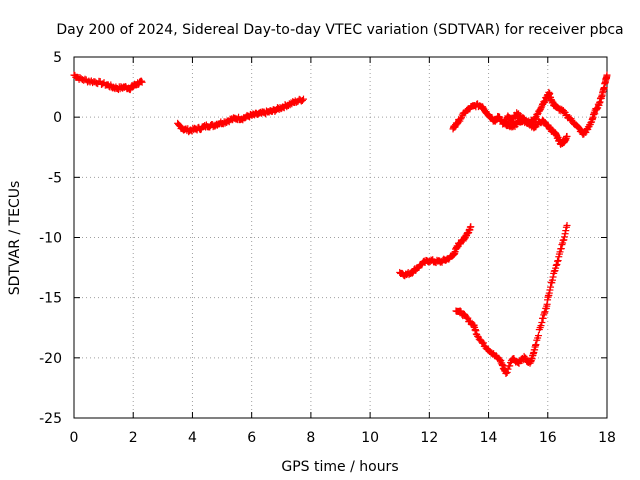 This screenshot has width=640, height=480. Describe the element at coordinates (607, 438) in the screenshot. I see `x-tick-label: 18` at that location.